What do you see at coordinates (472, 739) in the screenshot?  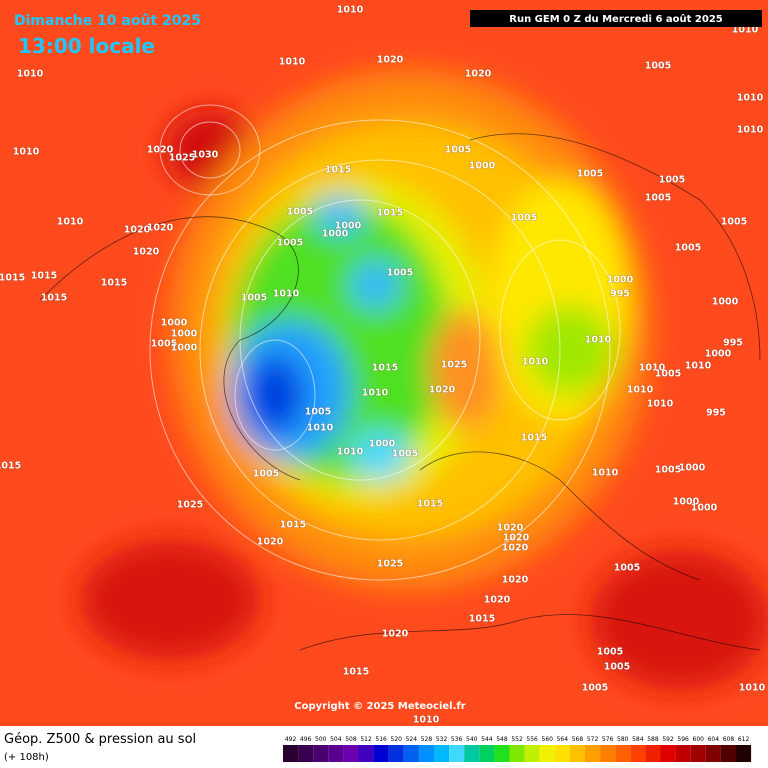 I see `scale-label: 540` at bounding box center [472, 739].